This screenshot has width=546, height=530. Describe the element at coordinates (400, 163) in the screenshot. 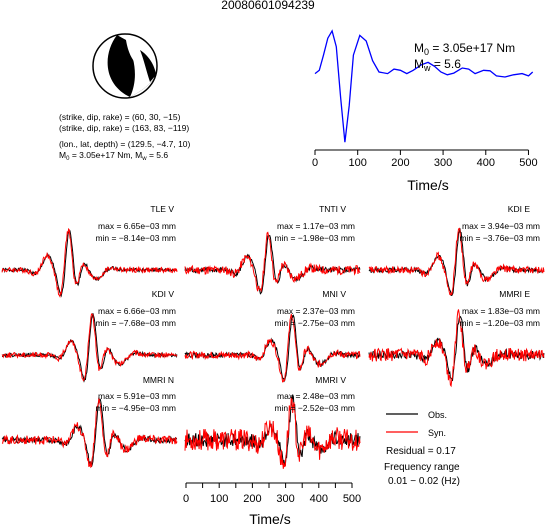

I see `stf-x-tick-label: 200` at that location.